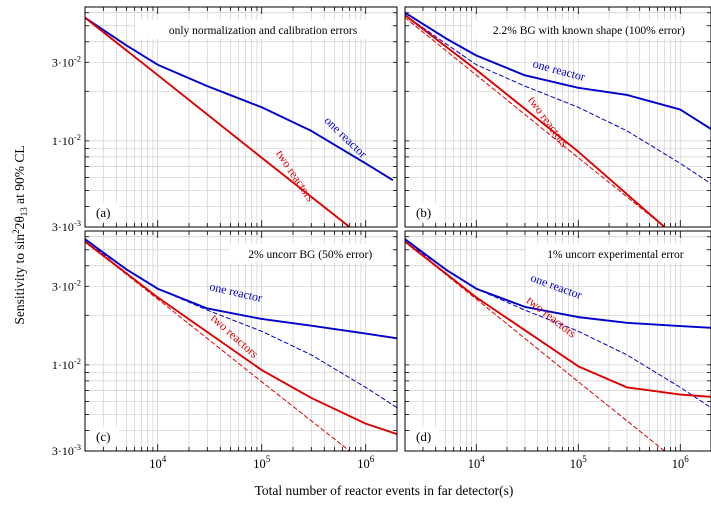  Describe the element at coordinates (19, 176) in the screenshot. I see `y-axis-title-suffix: at 90% CL` at that location.